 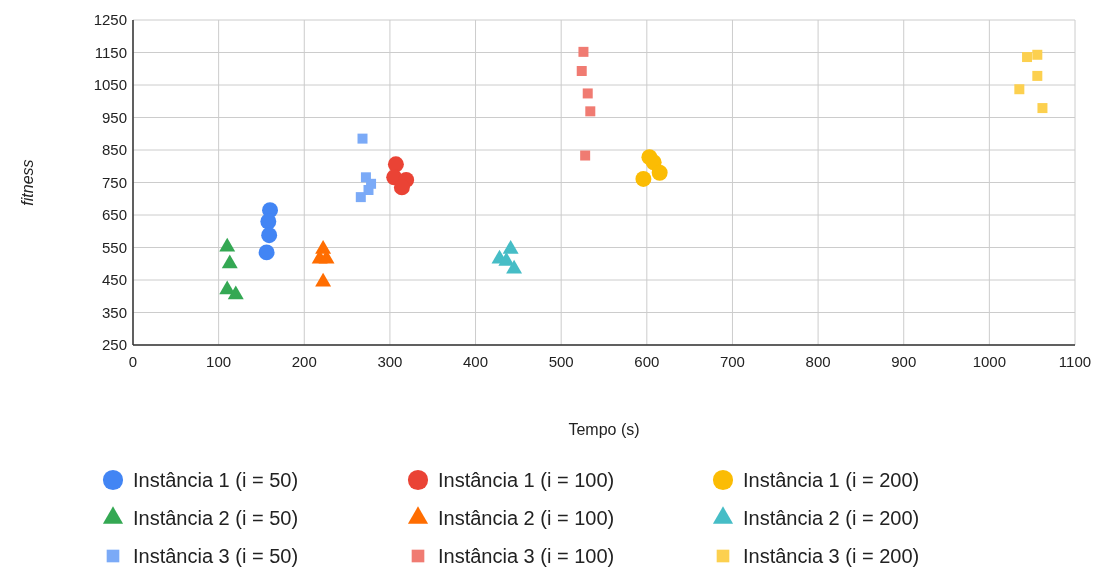 I want to click on x-tick-label: 700, so click(x=732, y=361).